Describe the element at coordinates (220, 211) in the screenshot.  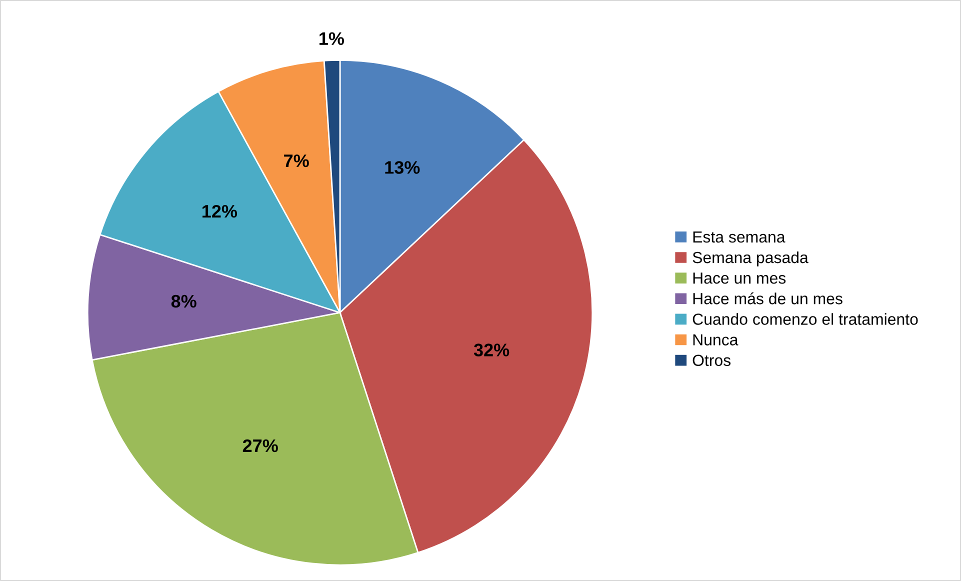
I see `data-label: 12%` at that location.